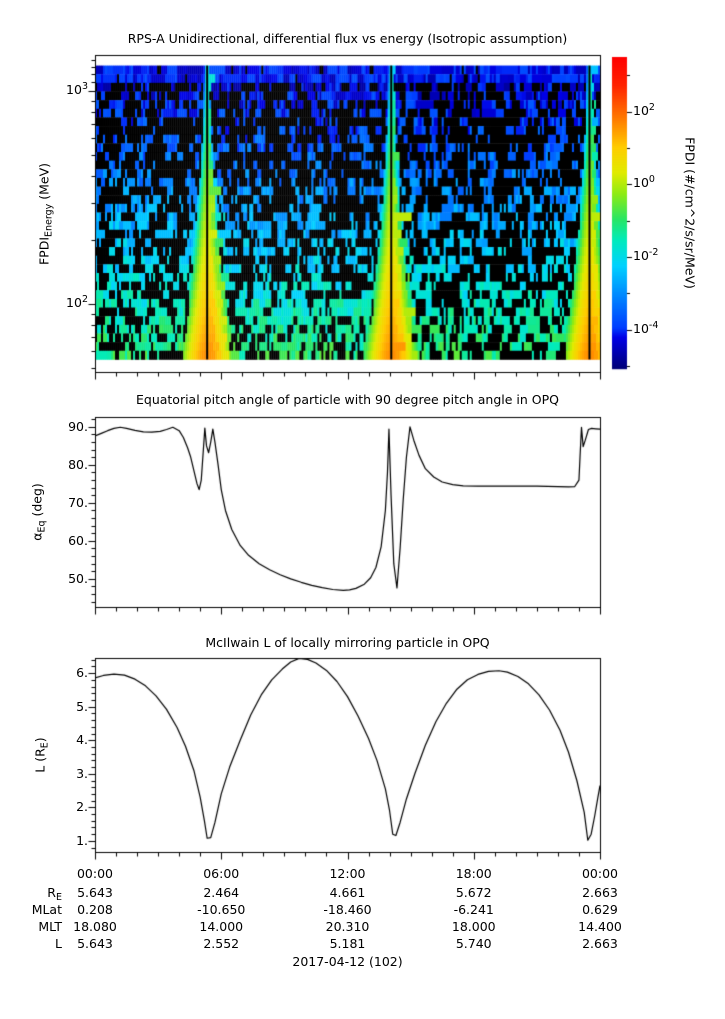  Describe the element at coordinates (651, 107) in the screenshot. I see `colorbar-tick-exp: 2` at that location.